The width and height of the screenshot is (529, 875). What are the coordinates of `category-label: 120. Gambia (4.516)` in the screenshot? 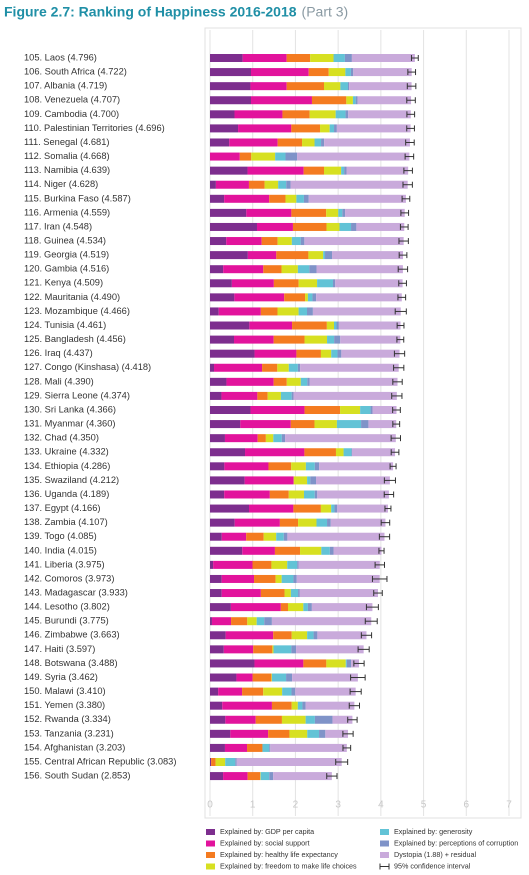 It's located at (66, 269).